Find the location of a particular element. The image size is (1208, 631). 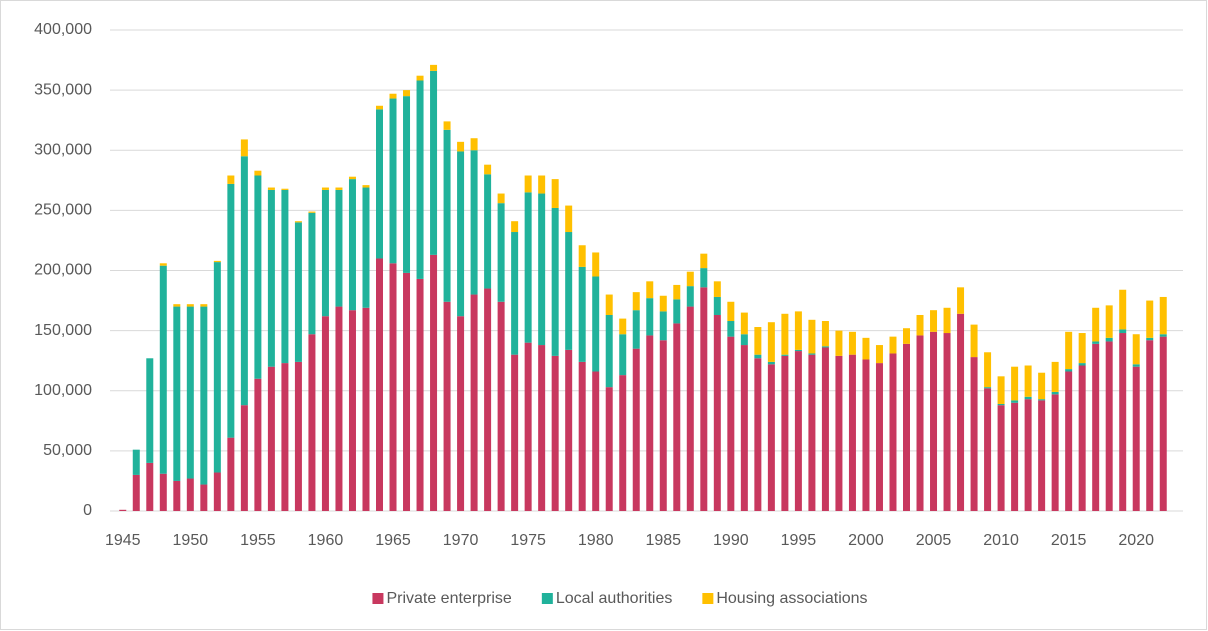

x-tick-label: 1975 is located at coordinates (528, 540).